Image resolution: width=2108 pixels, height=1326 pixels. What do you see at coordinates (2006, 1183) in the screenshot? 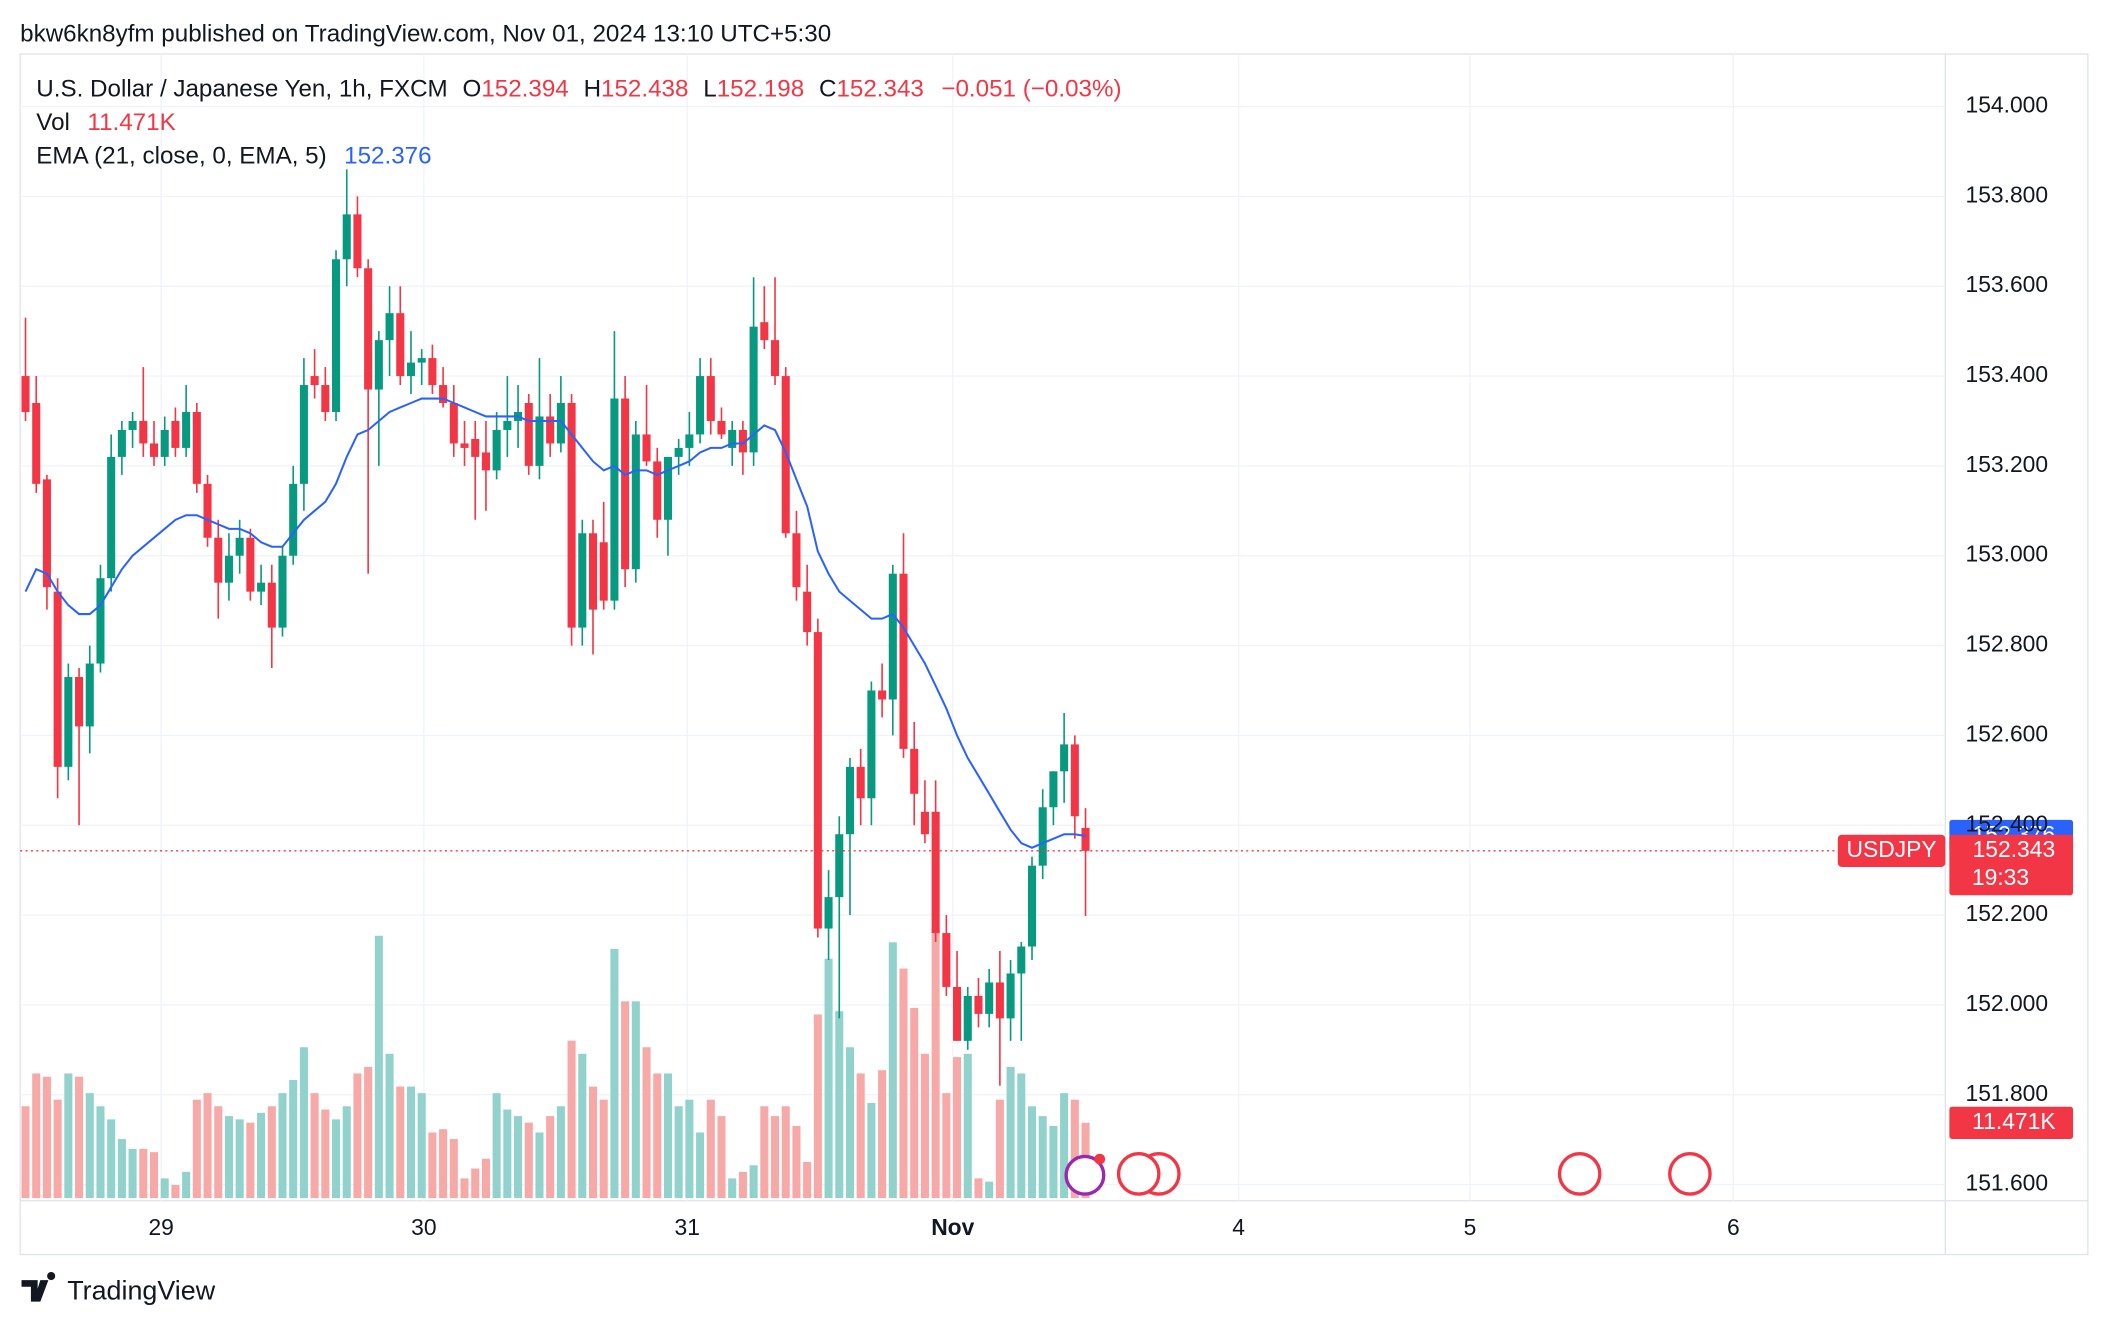
I see `y-tick-label: 151.600` at bounding box center [2006, 1183].